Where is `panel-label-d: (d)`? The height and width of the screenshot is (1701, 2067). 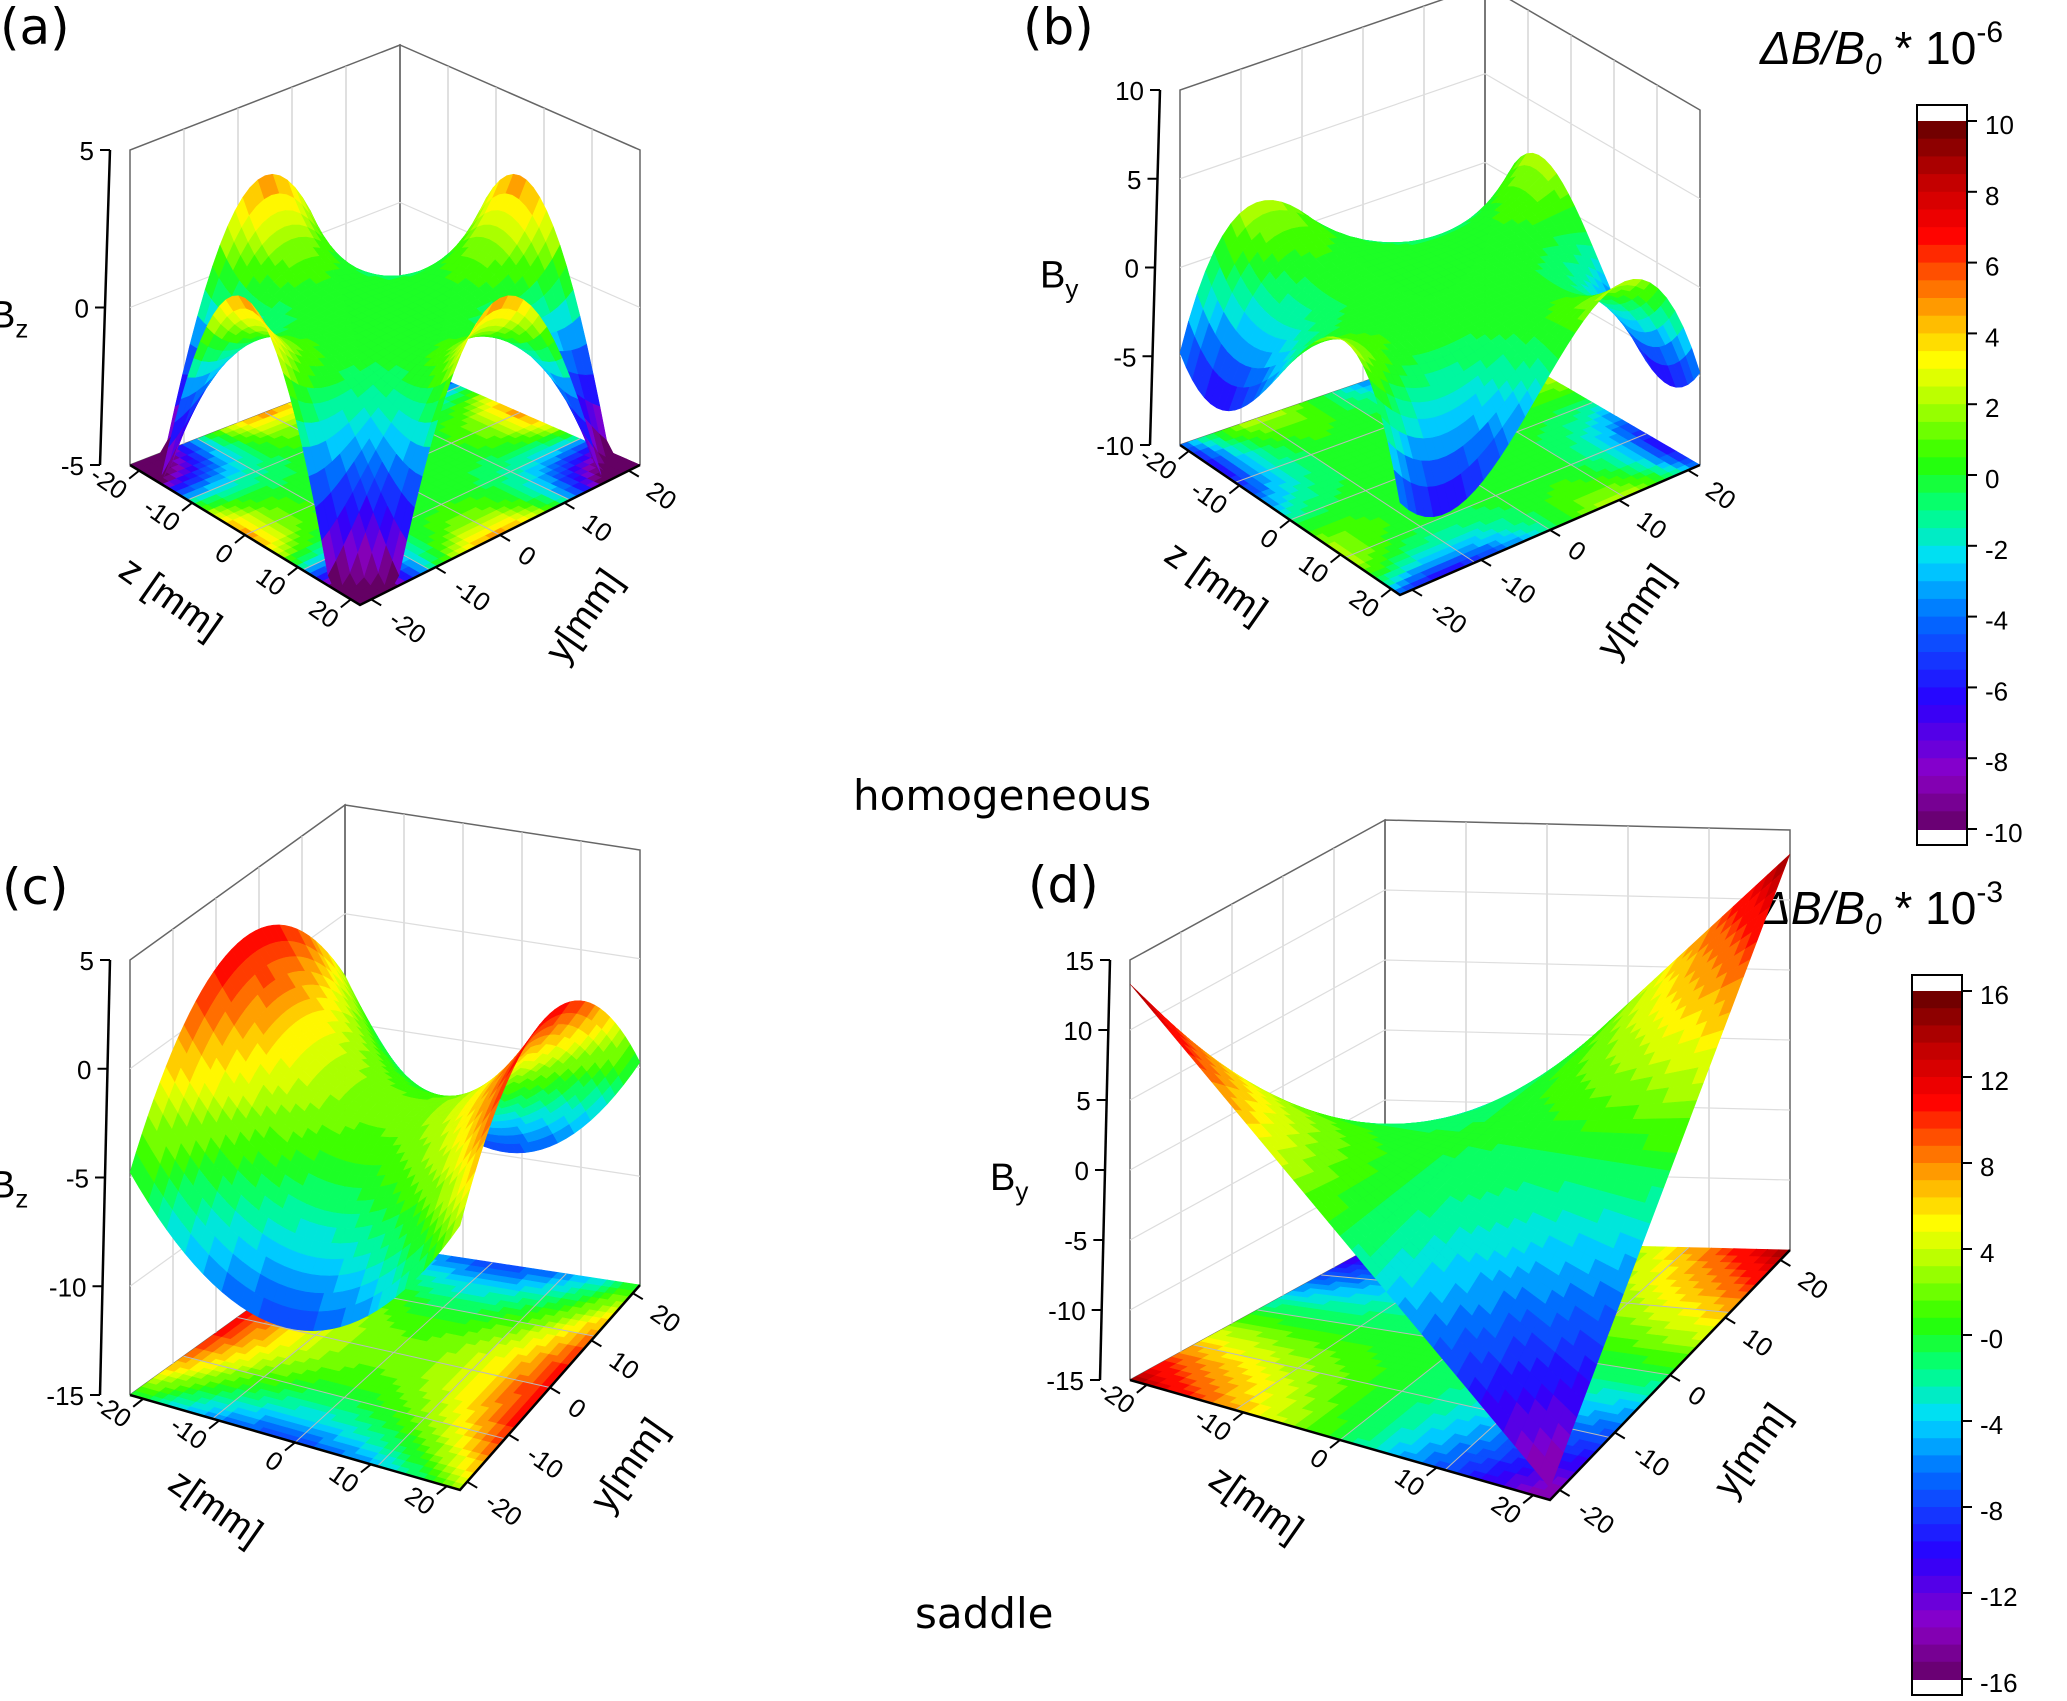
panel-label-d: (d) is located at coordinates (1063, 885).